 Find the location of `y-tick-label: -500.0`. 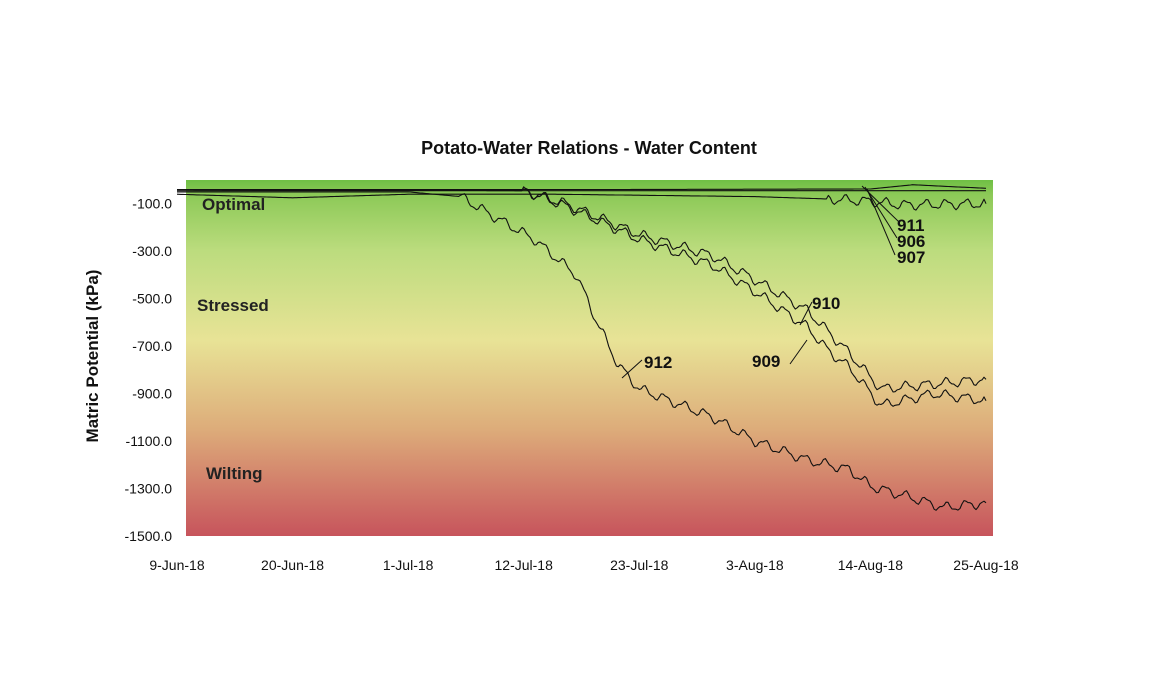

y-tick-label: -500.0 is located at coordinates (152, 299).